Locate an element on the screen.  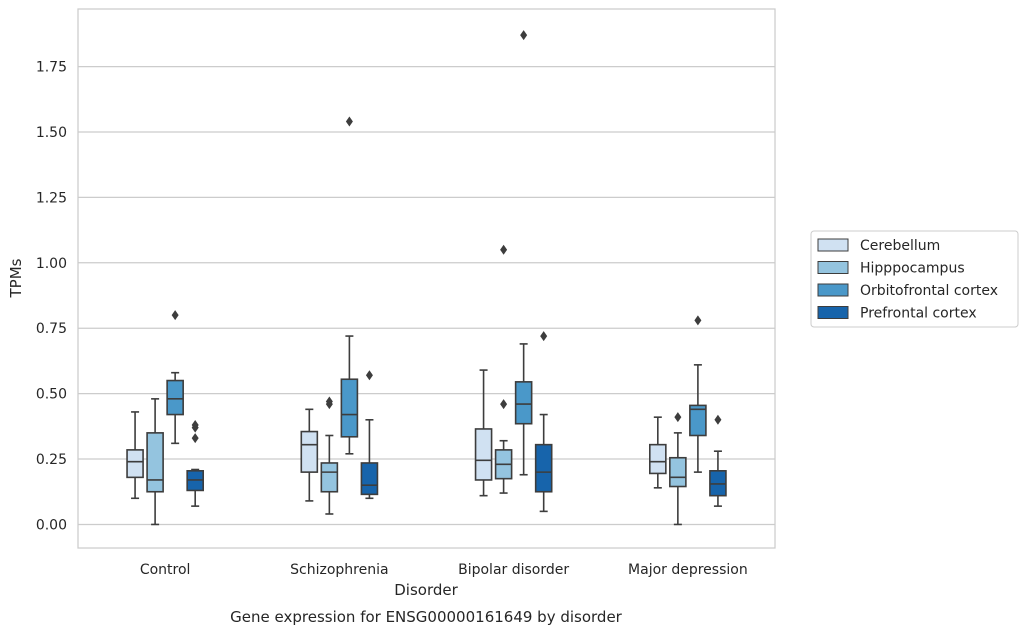
y-tick-label: 1.00 is located at coordinates (51, 264).